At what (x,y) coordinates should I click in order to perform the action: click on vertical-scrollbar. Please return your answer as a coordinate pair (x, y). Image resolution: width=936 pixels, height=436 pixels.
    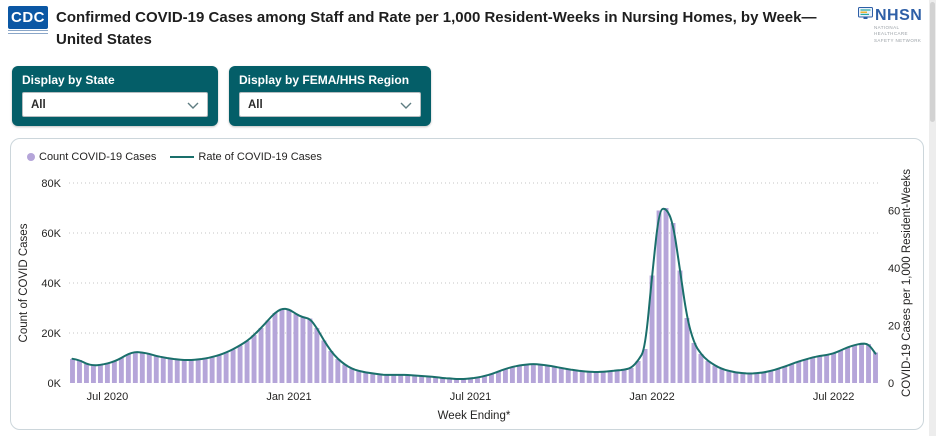
    Looking at the image, I should click on (932, 218).